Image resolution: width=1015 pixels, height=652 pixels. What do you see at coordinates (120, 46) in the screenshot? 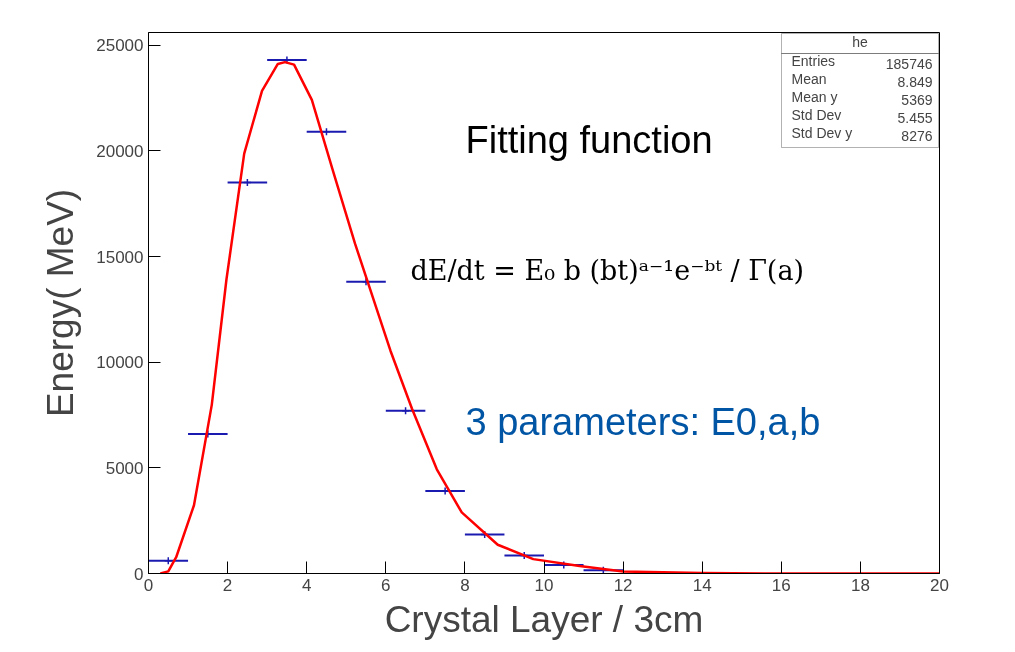
I see `y-tick-label: 25000` at bounding box center [120, 46].